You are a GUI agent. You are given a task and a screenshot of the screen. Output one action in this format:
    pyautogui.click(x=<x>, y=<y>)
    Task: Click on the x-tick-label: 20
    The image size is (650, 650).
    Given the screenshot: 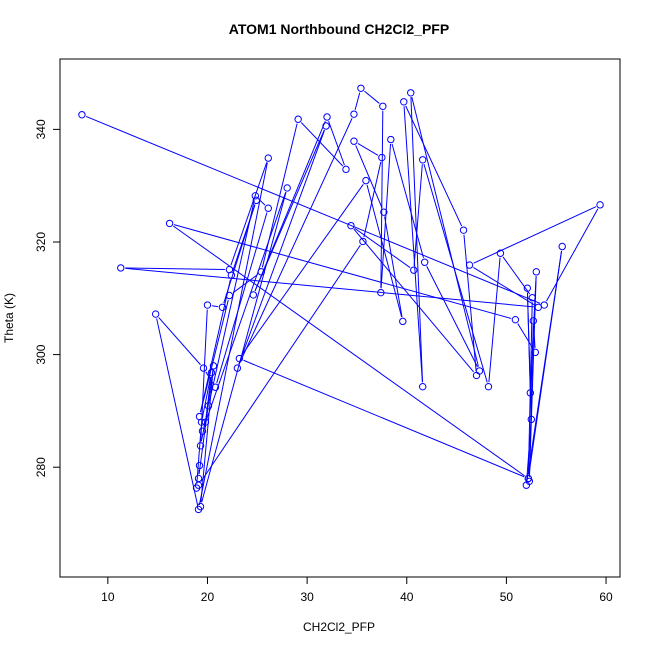 What is the action you would take?
    pyautogui.click(x=208, y=597)
    